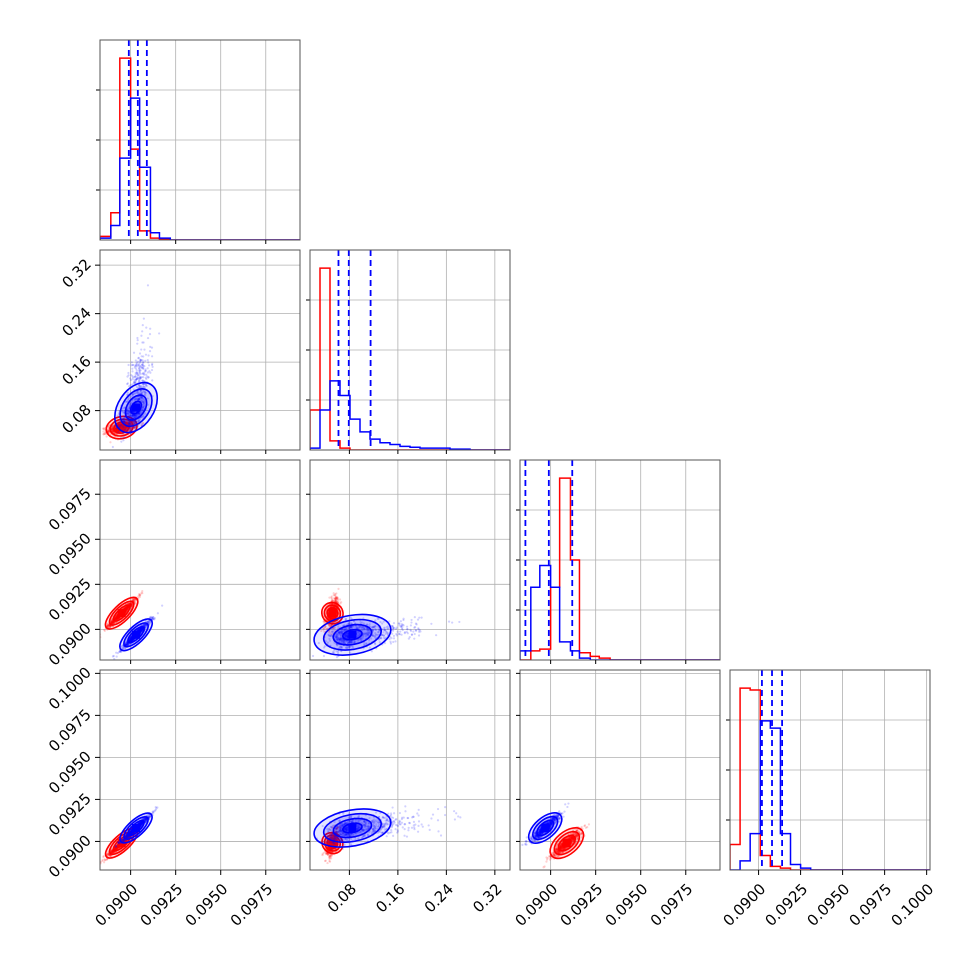  Describe the element at coordinates (410, 350) in the screenshot. I see `panel-frame` at that location.